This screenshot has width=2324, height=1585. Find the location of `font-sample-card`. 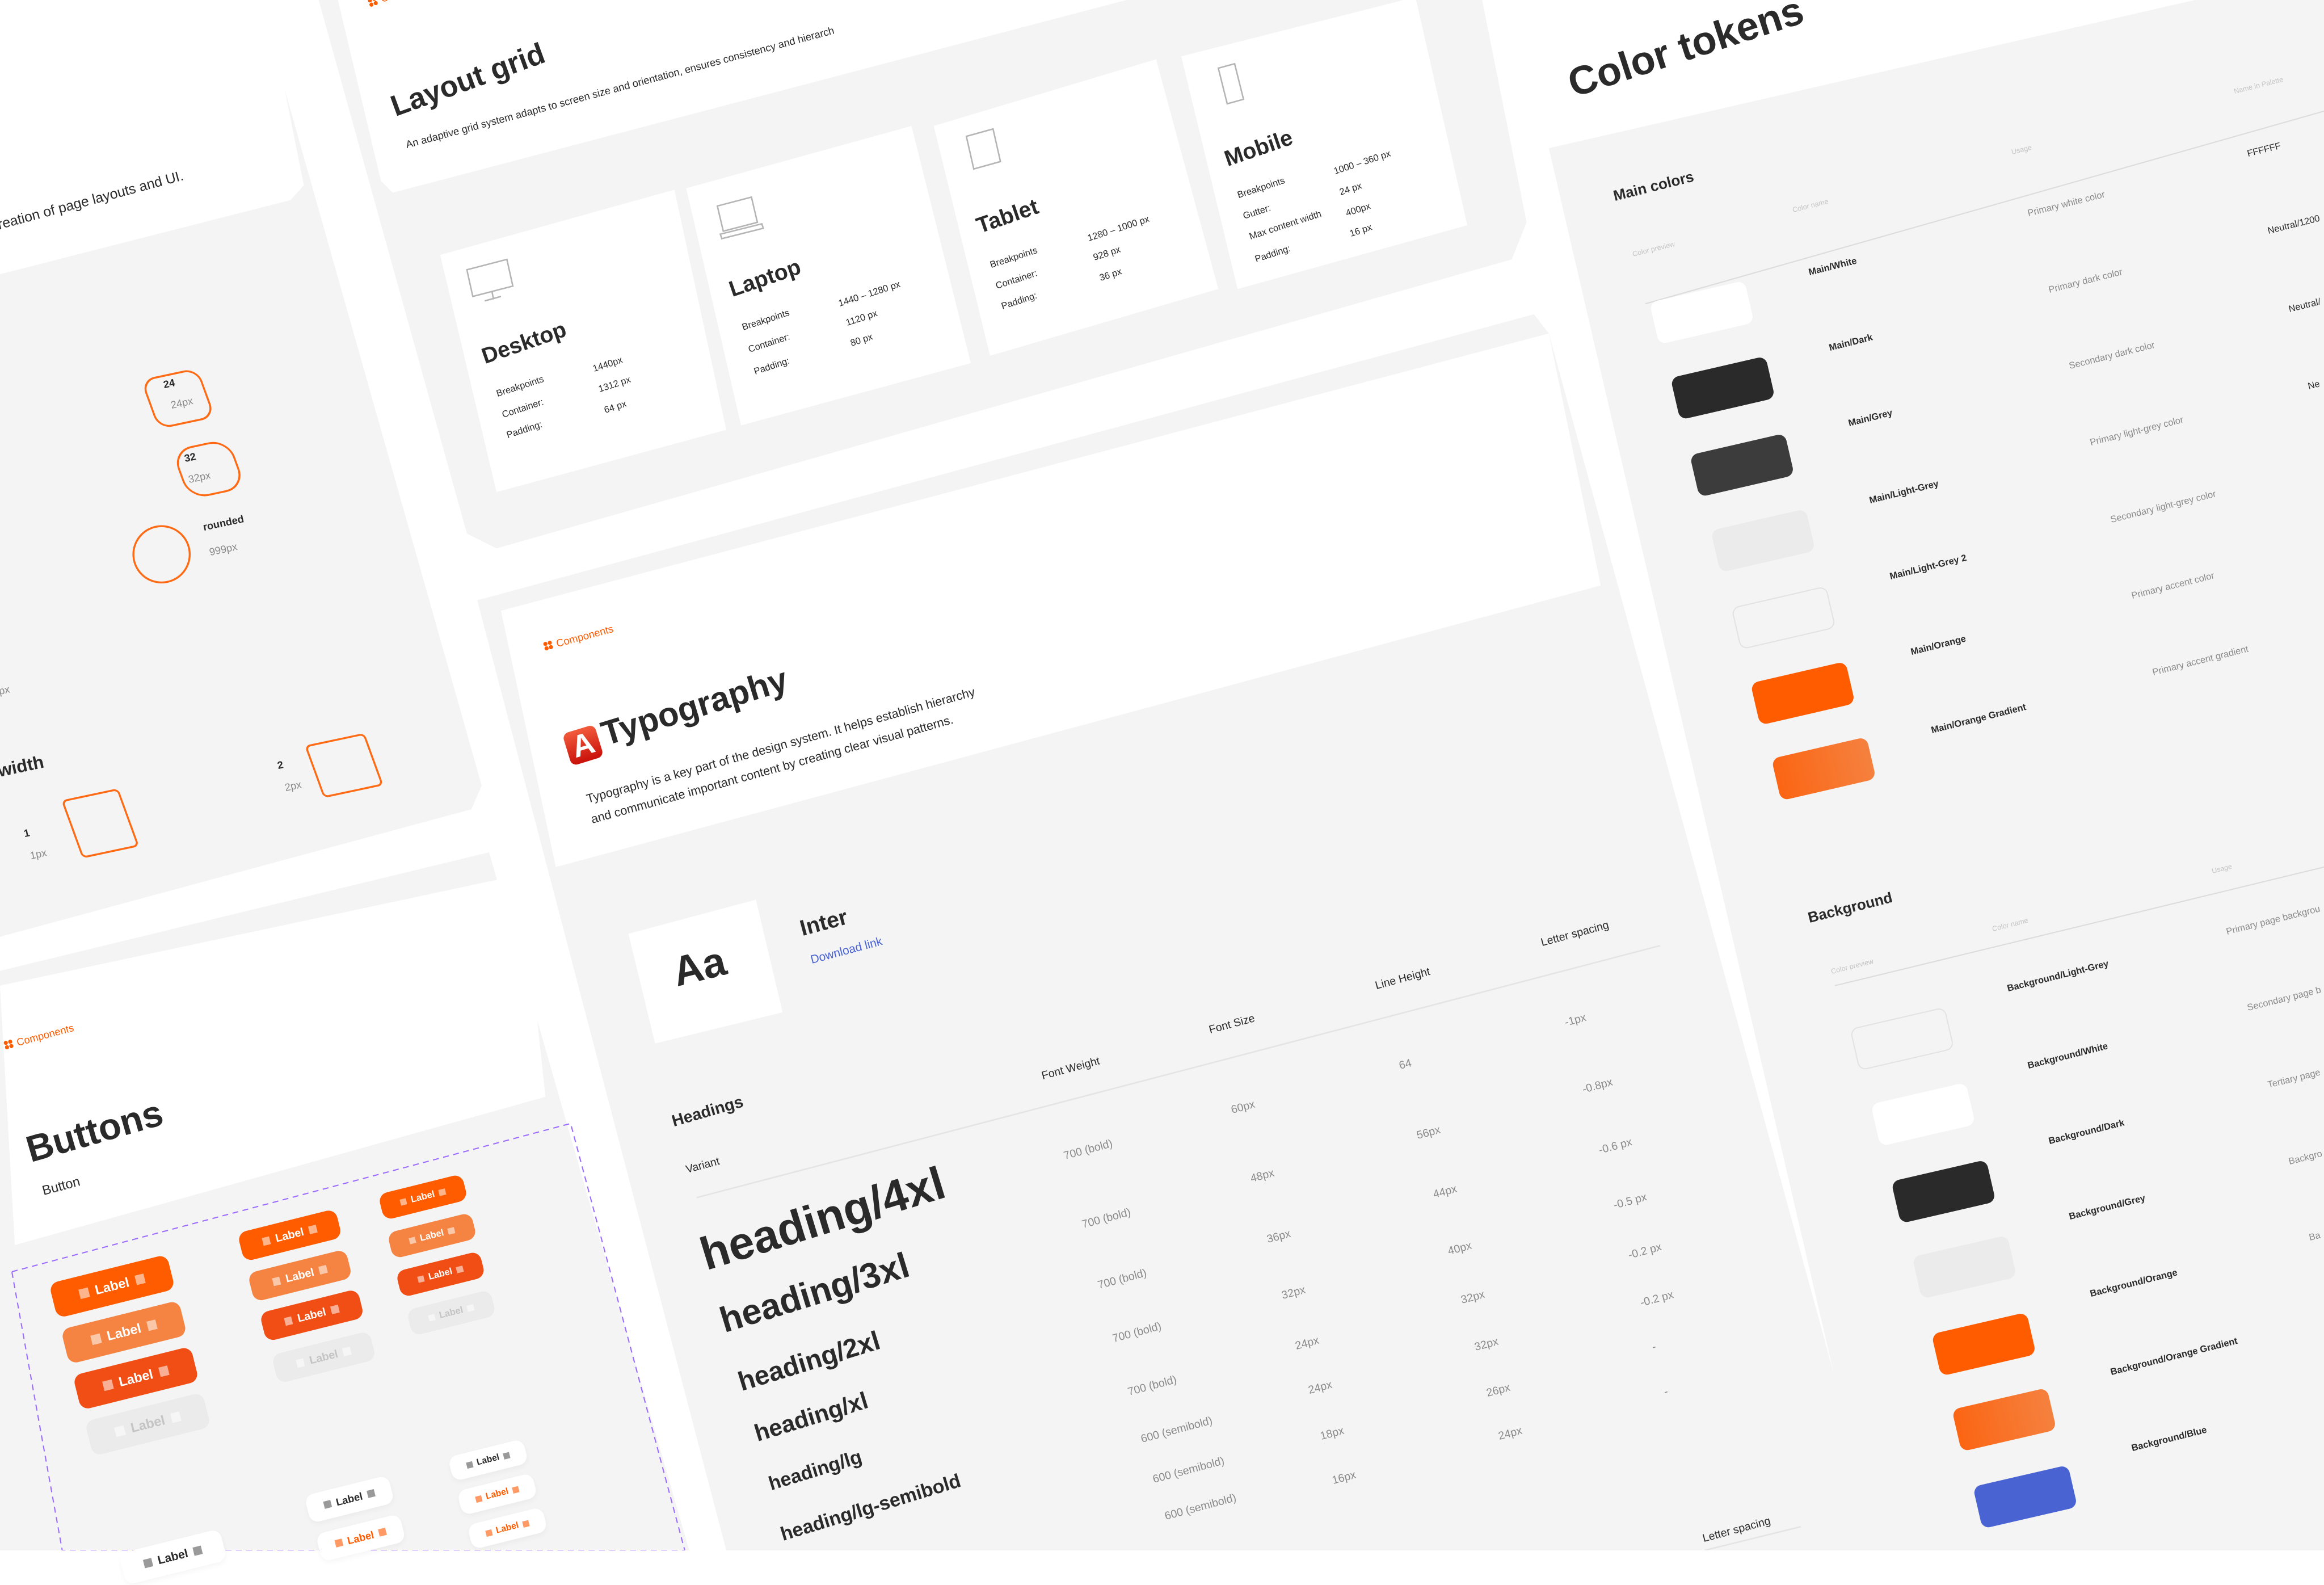

font-sample-card is located at coordinates (706, 972).